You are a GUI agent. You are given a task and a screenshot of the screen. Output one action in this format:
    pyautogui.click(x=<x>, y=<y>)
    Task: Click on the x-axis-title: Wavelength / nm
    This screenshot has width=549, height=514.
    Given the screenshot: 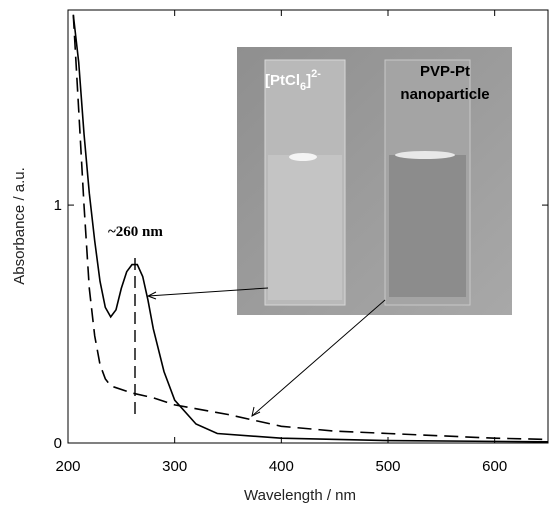 What is the action you would take?
    pyautogui.click(x=300, y=495)
    